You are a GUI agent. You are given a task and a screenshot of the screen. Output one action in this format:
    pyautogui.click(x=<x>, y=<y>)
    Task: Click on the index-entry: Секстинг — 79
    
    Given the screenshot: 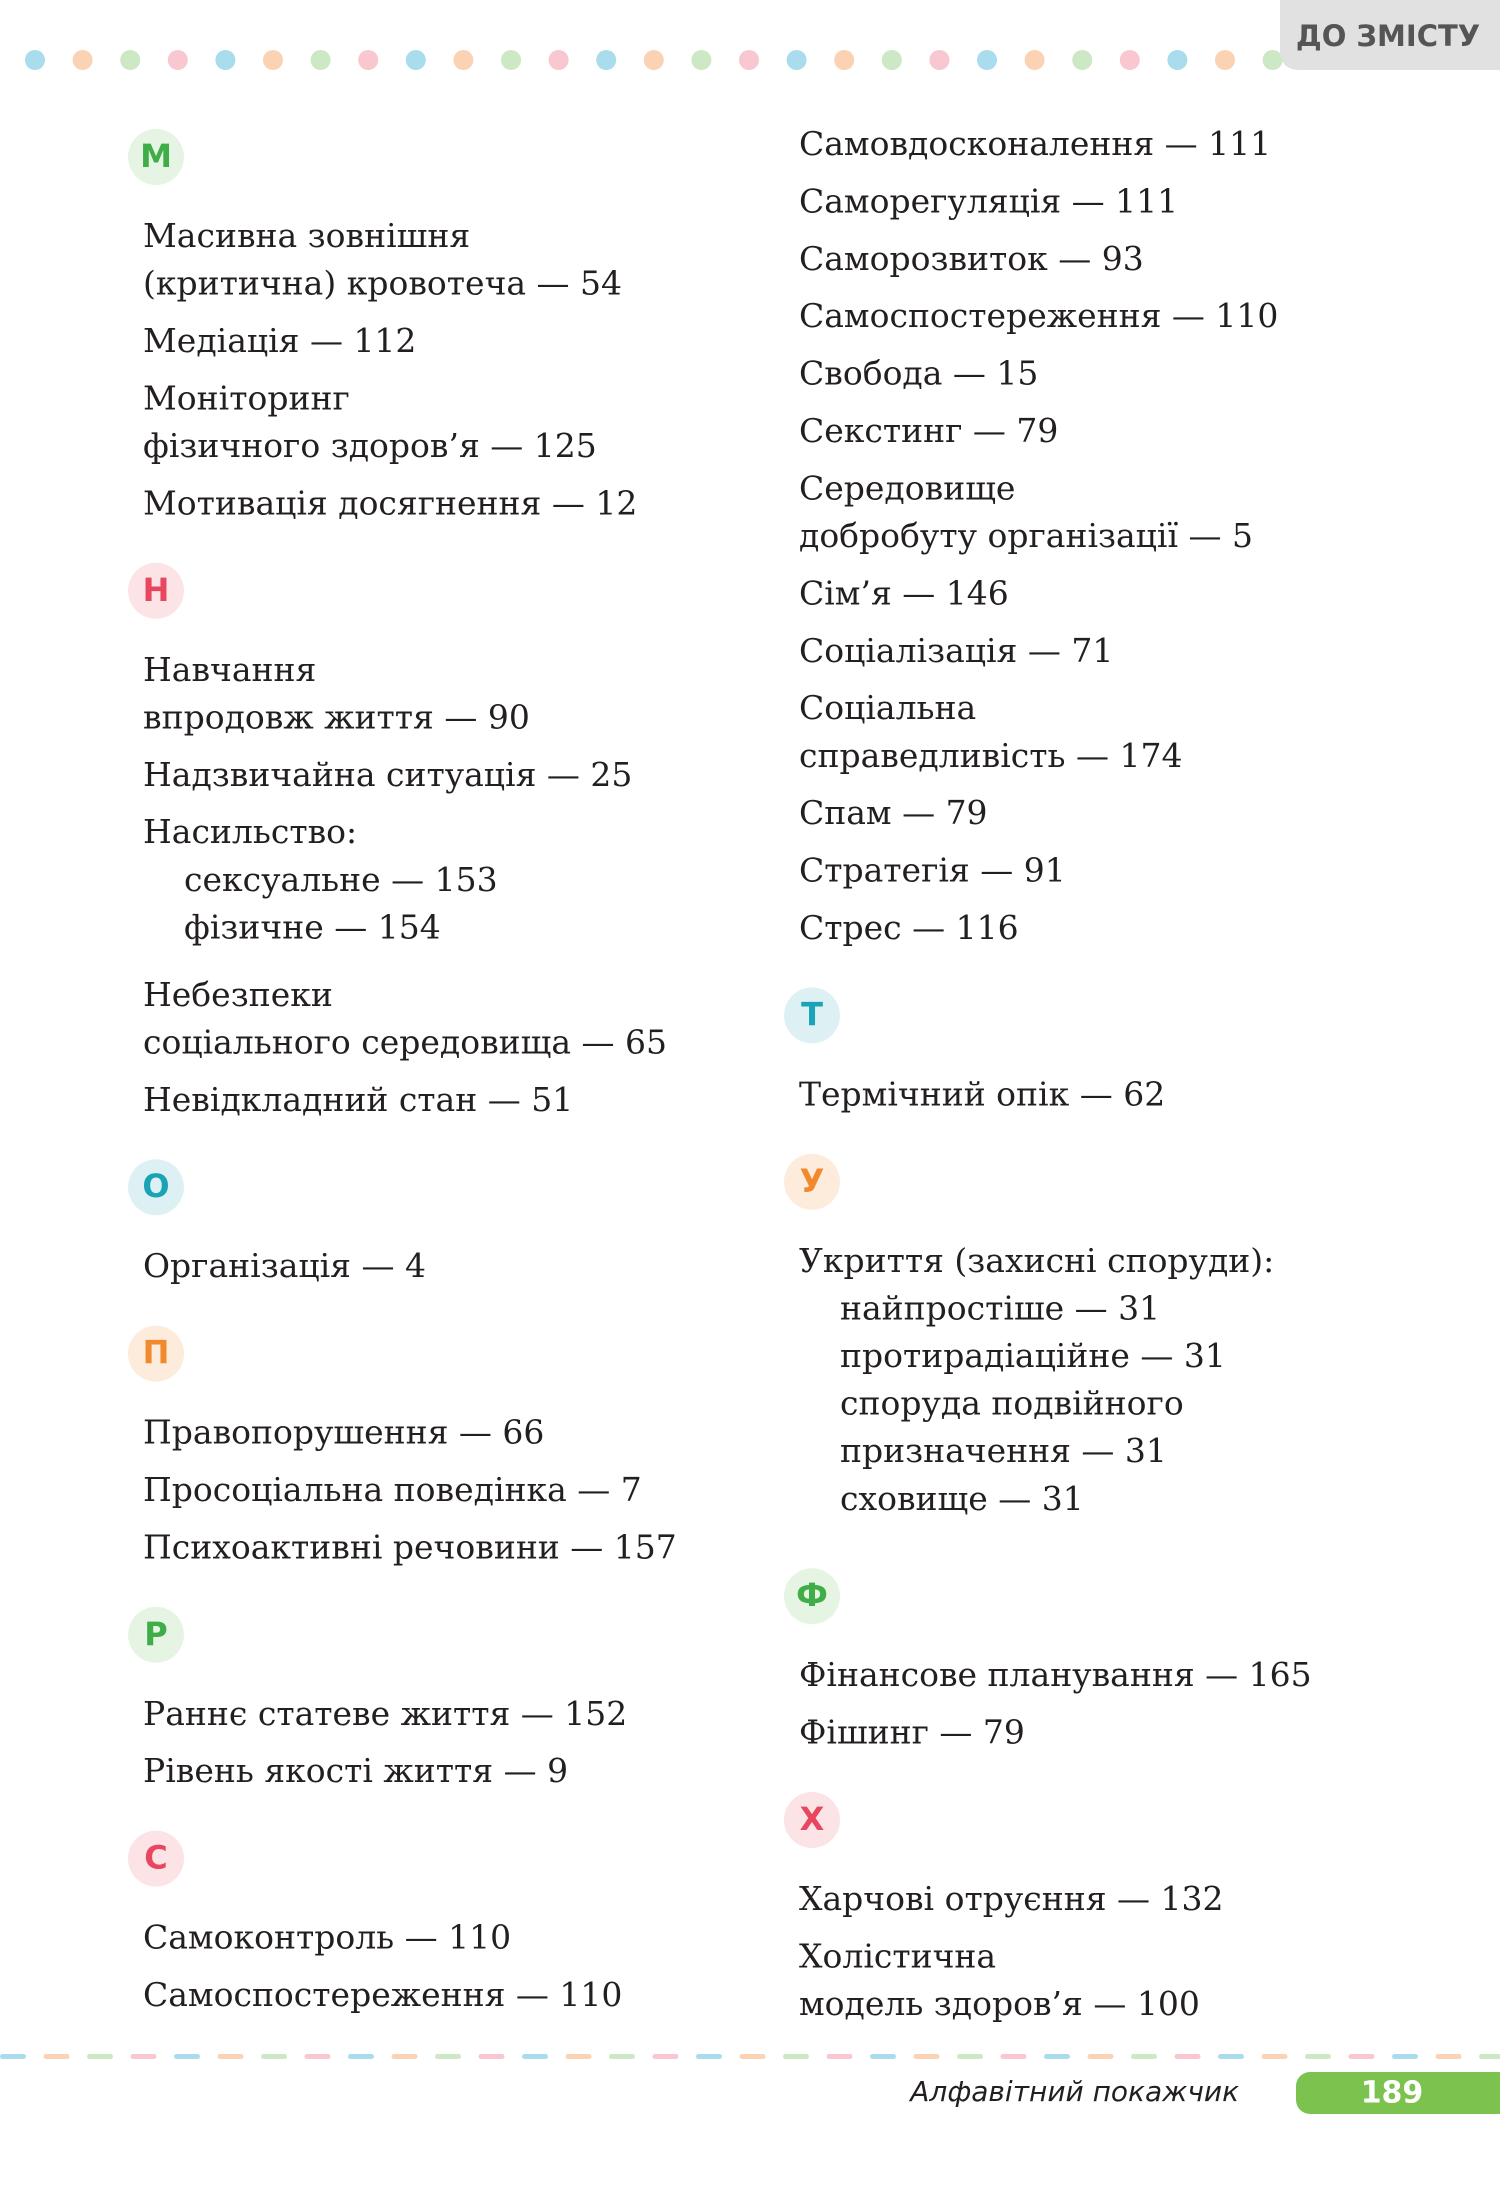 What is the action you would take?
    pyautogui.click(x=928, y=430)
    